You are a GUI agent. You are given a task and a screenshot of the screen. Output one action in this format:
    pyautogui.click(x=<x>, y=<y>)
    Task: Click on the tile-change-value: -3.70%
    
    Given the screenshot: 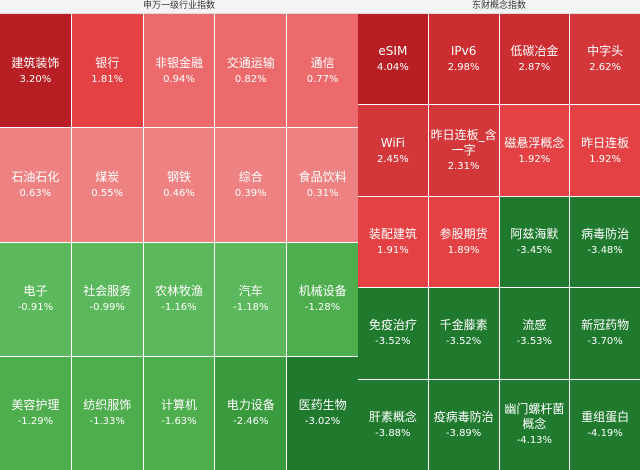 What is the action you would take?
    pyautogui.click(x=605, y=342)
    